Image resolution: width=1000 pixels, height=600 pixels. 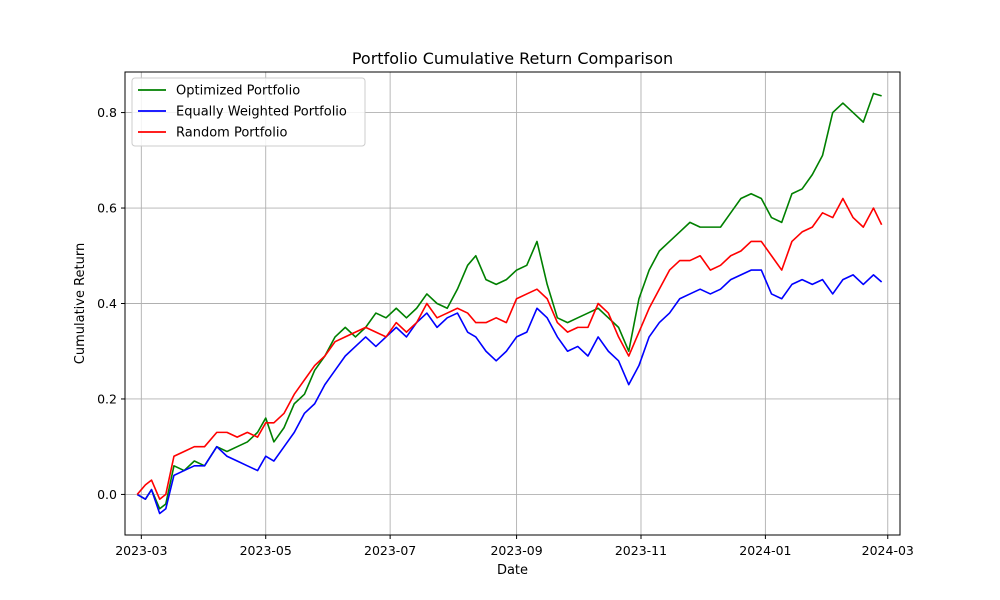 I want to click on legend-box, so click(x=248, y=112).